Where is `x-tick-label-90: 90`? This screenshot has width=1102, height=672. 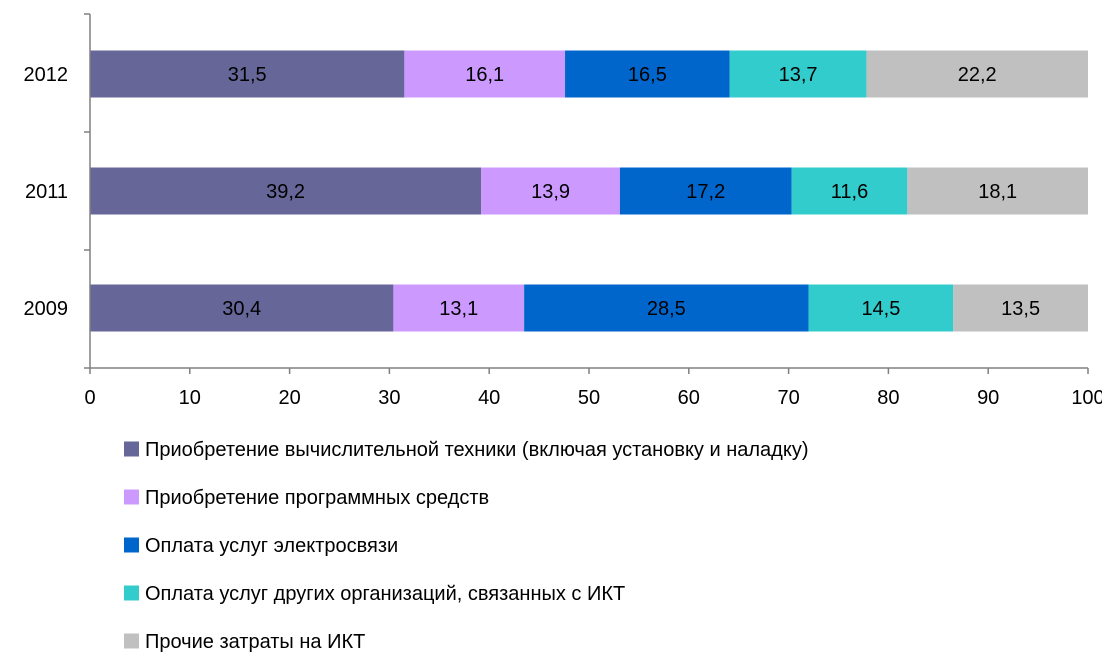
x-tick-label-90: 90 is located at coordinates (988, 398).